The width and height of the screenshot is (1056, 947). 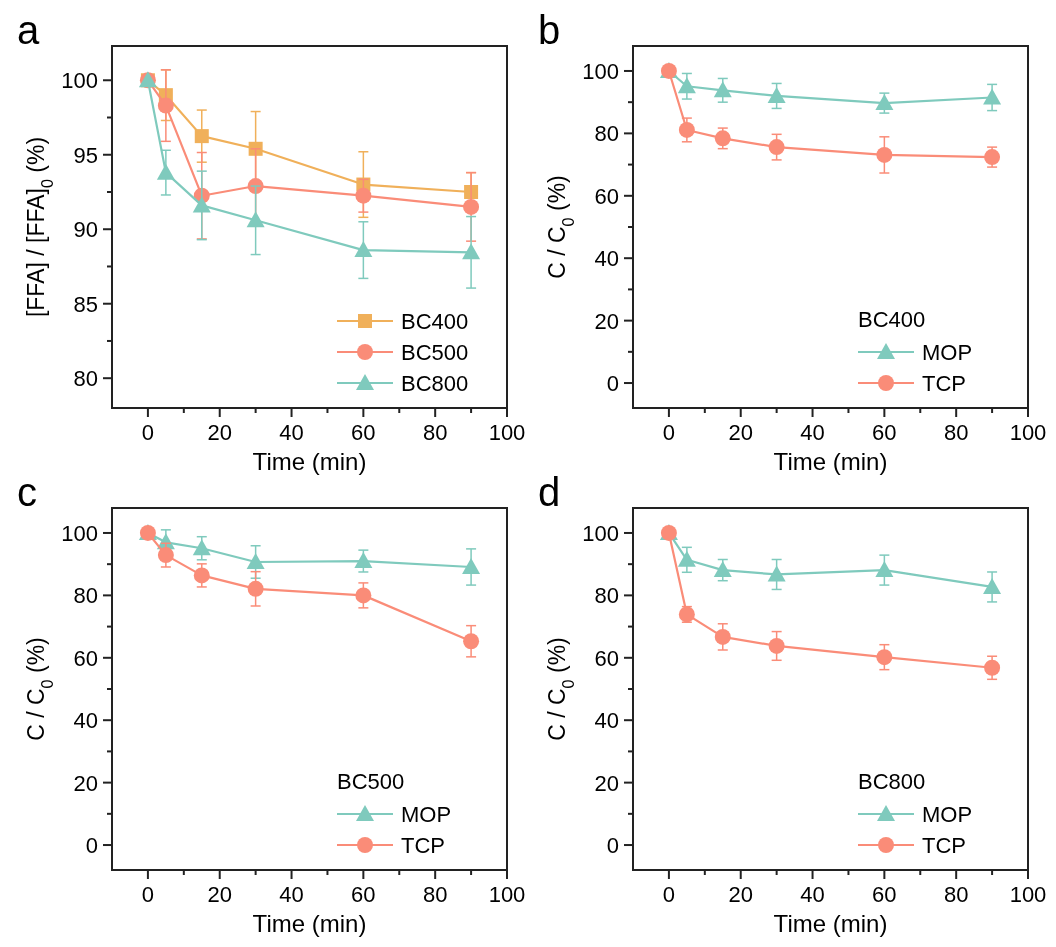 What do you see at coordinates (85, 155) in the screenshot?
I see `y-tick-label: 95` at bounding box center [85, 155].